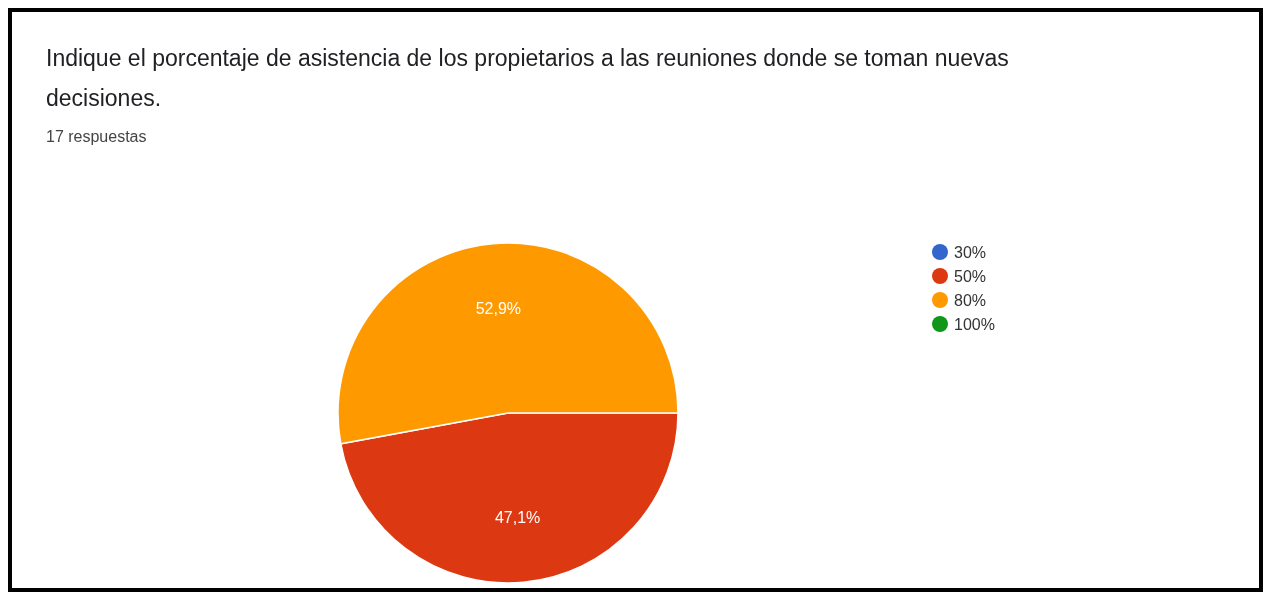 The height and width of the screenshot is (600, 1271). What do you see at coordinates (527, 78) in the screenshot?
I see `chart-title: Indique el porcentaje de asistencia de los propietarios a las reuniones donde se toman nuevas decisiones.` at bounding box center [527, 78].